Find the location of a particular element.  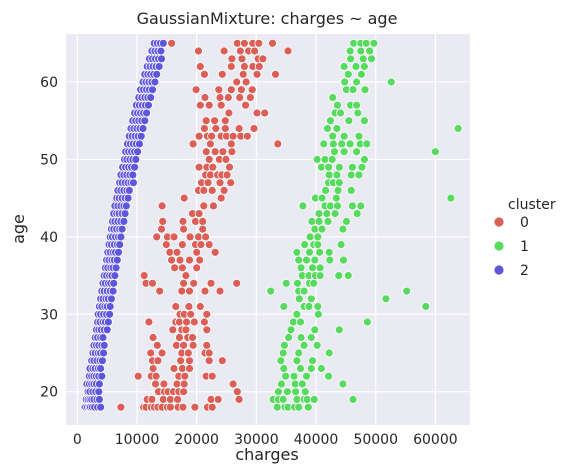

y-tick-label: 20 is located at coordinates (49, 393).